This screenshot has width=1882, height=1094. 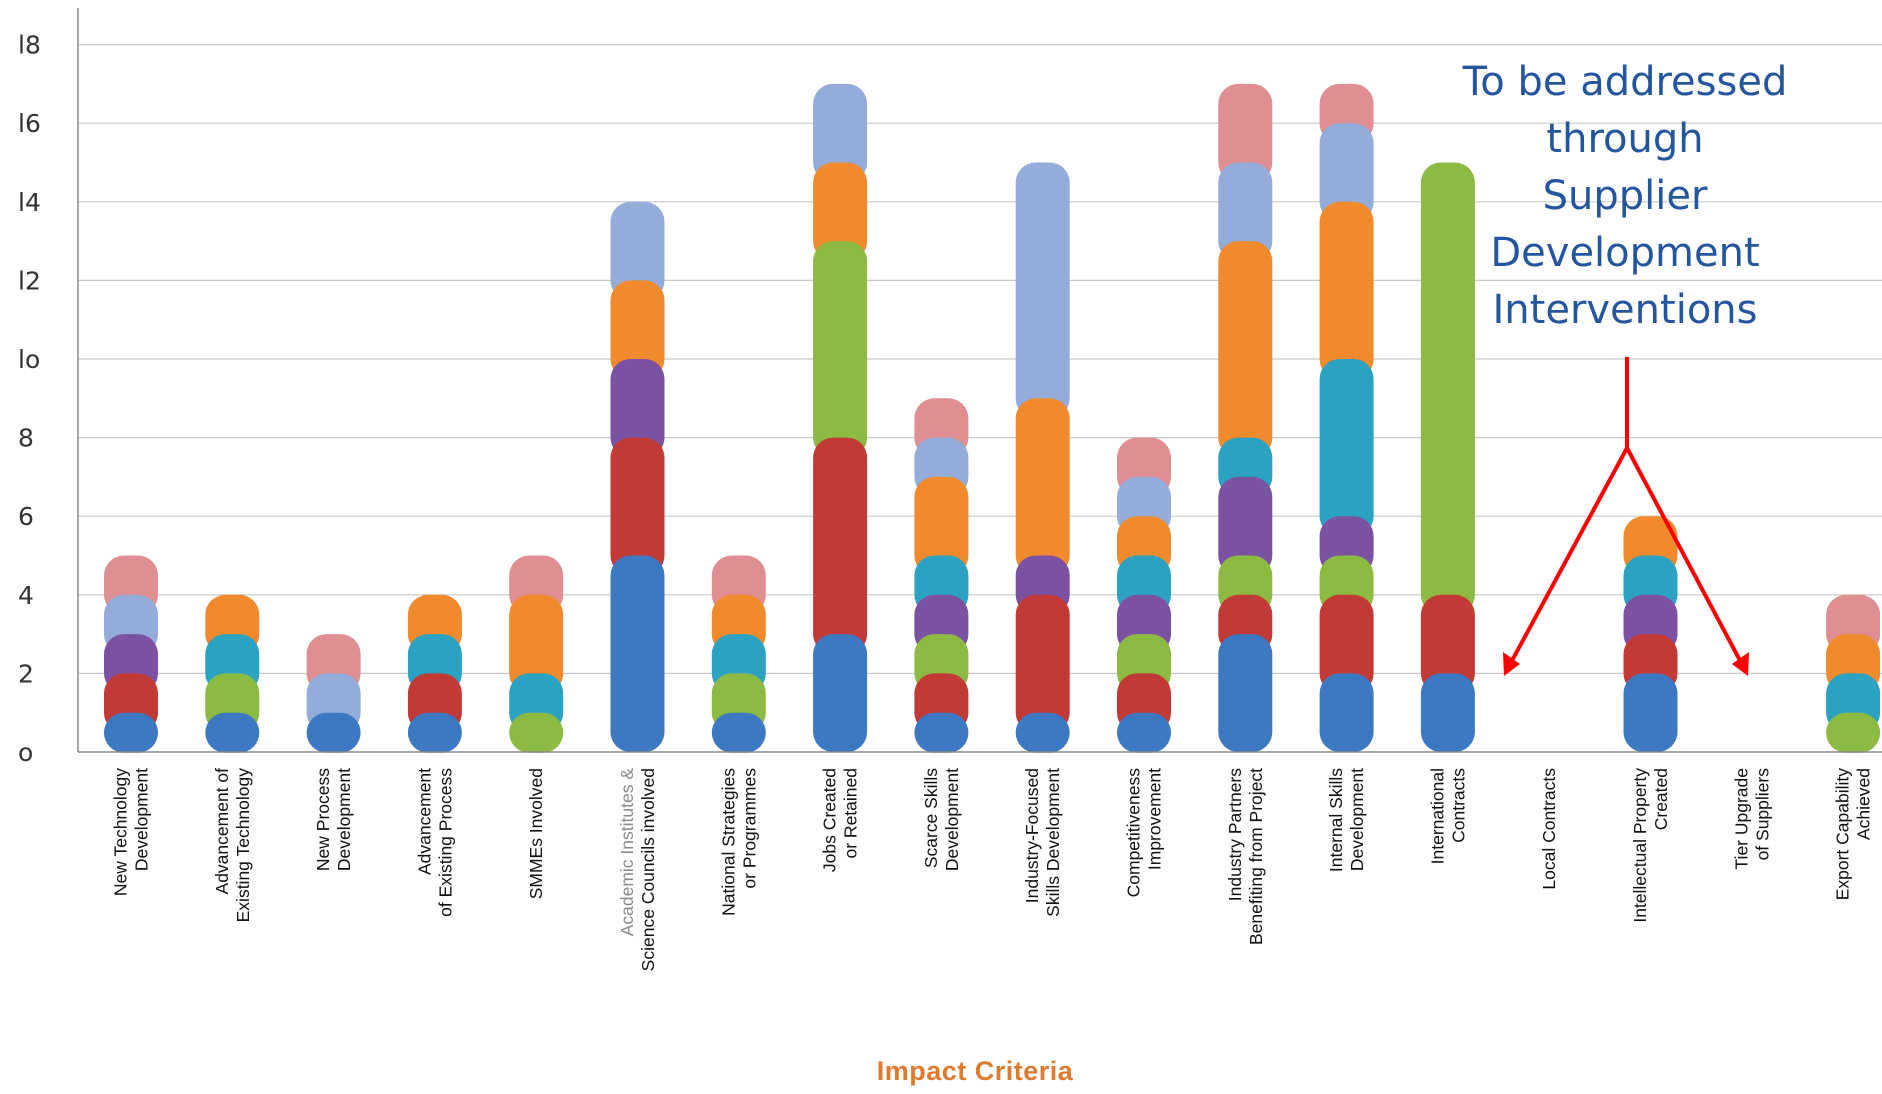 I want to click on x-tick-label: Internal Skills, so click(x=1336, y=820).